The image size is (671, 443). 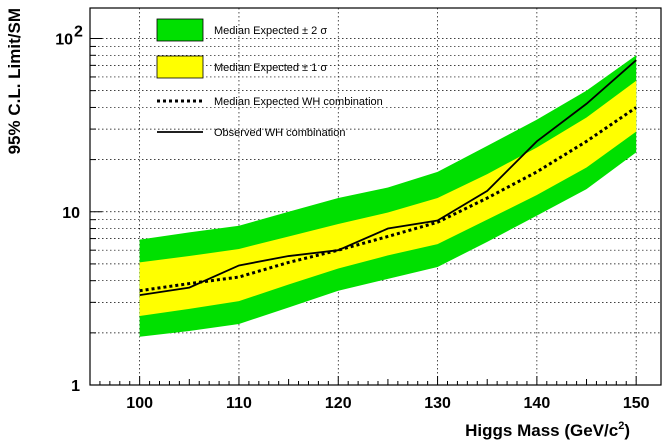 I want to click on legend-swatch-2sigma, so click(x=180, y=30).